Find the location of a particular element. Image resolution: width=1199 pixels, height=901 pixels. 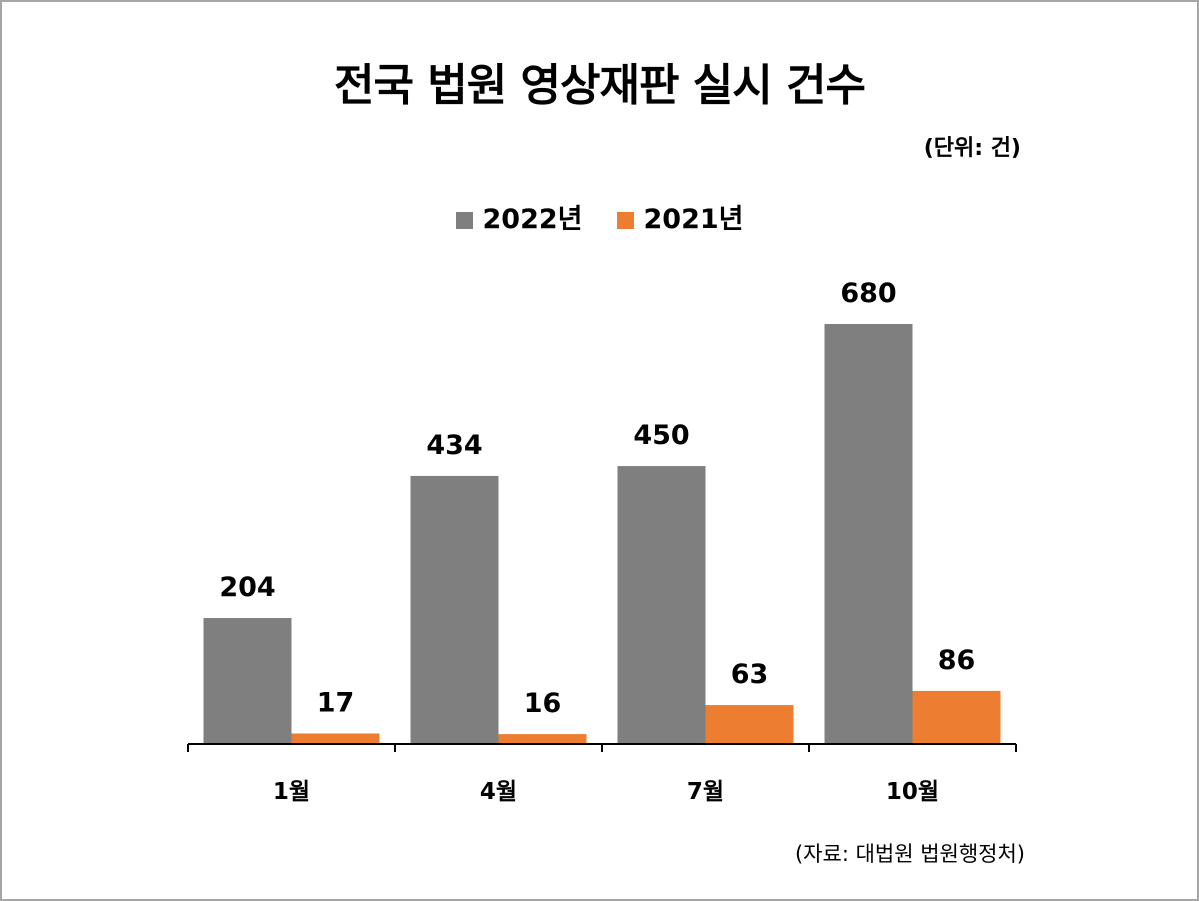

legend-swatch-2022 is located at coordinates (464, 220).